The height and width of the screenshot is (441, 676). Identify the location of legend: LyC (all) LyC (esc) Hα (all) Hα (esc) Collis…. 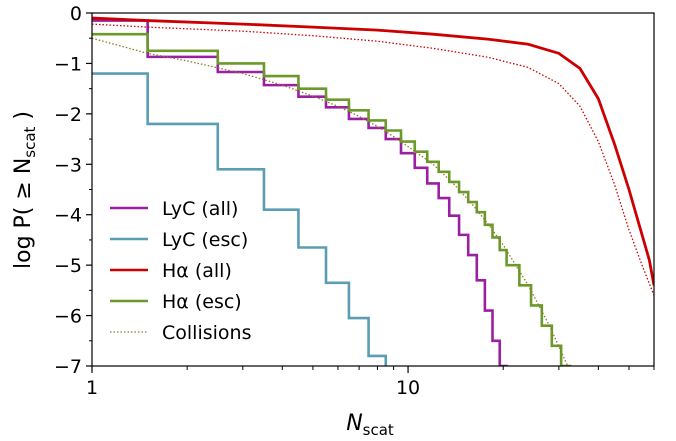
(180, 271).